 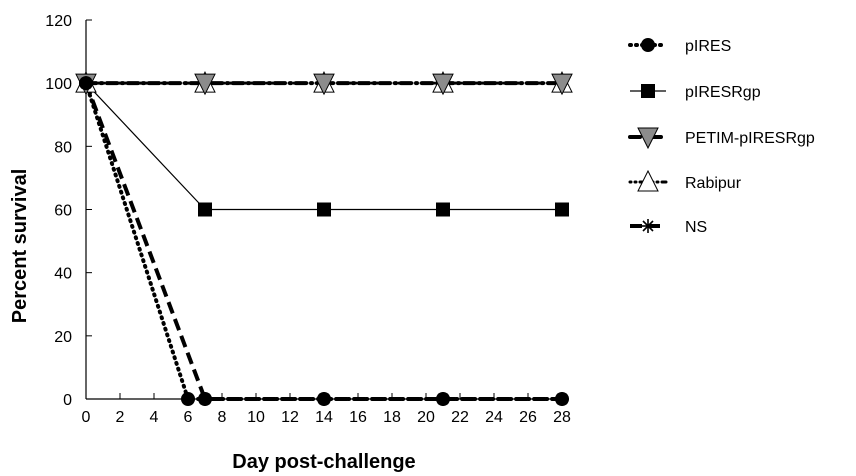 I want to click on legend-item-petim-piresrgp: PETIM-pIRESRgp, so click(x=721, y=138).